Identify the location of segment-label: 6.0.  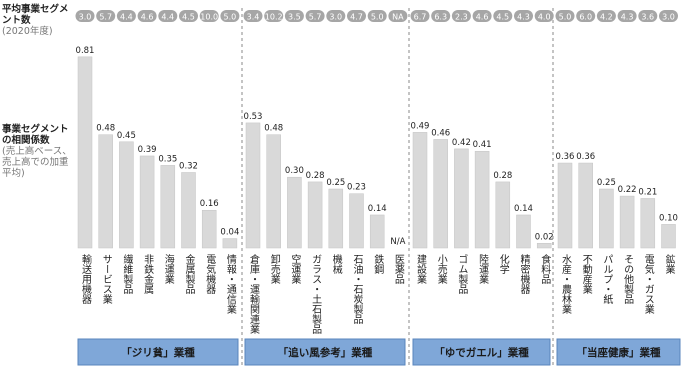
(585, 17).